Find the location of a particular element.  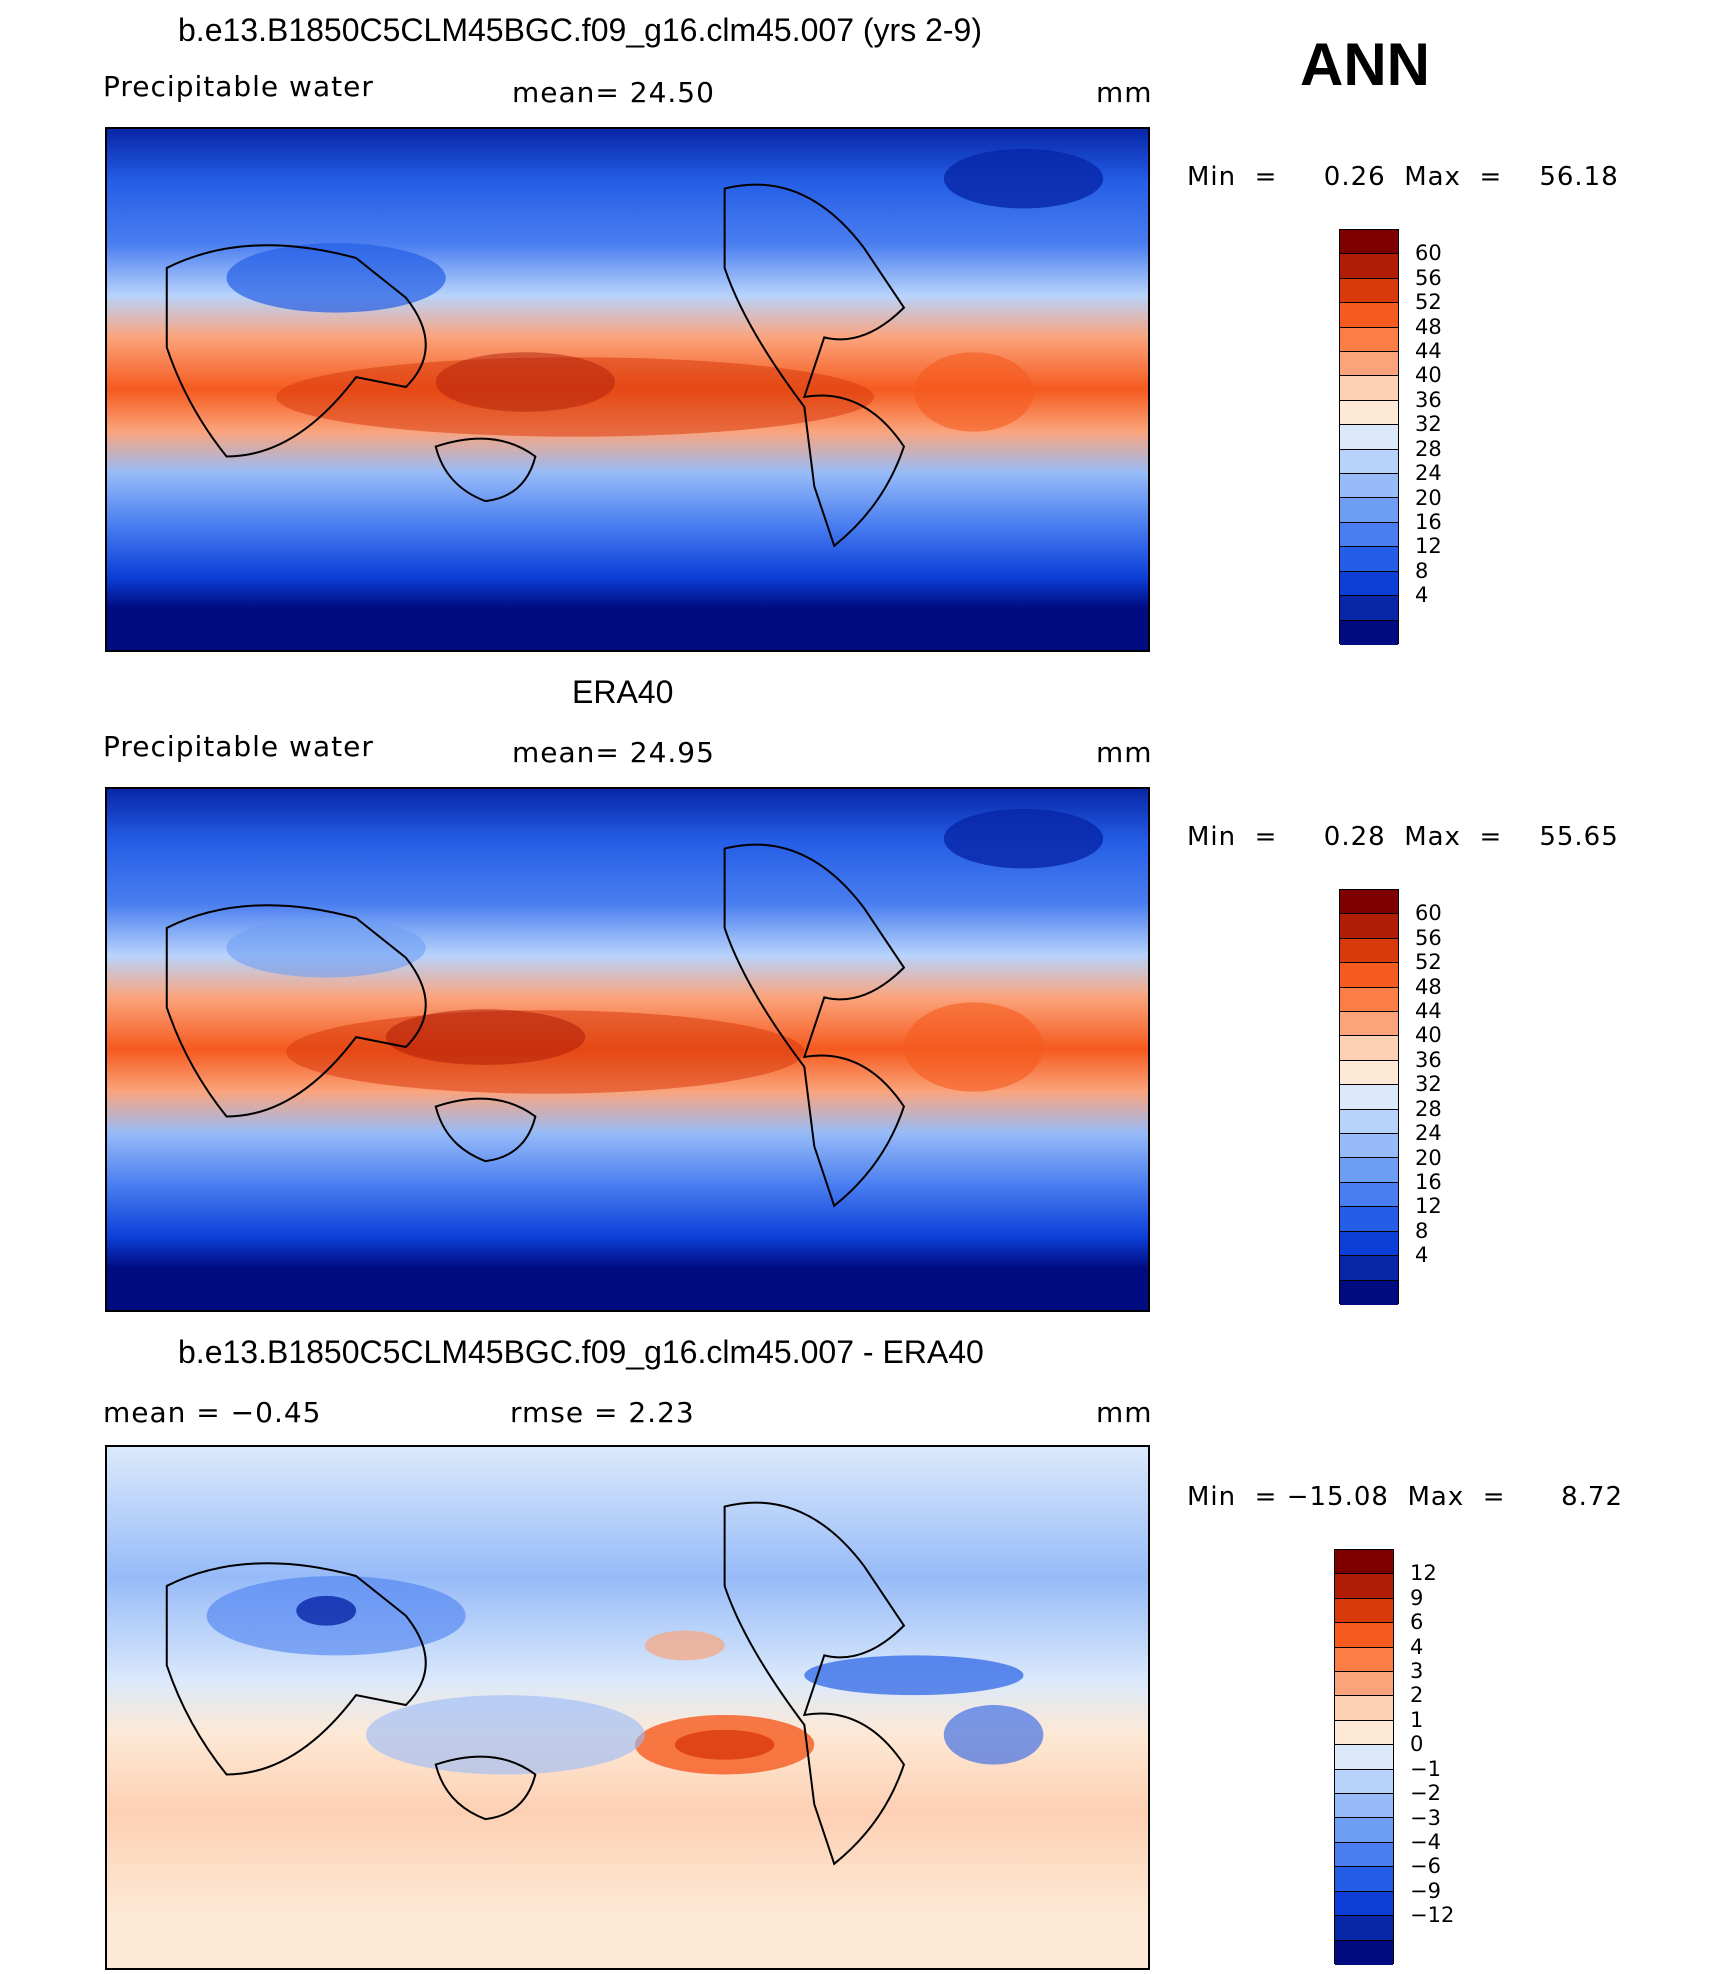

colorbar-tick-label: −6 is located at coordinates (1425, 1866).